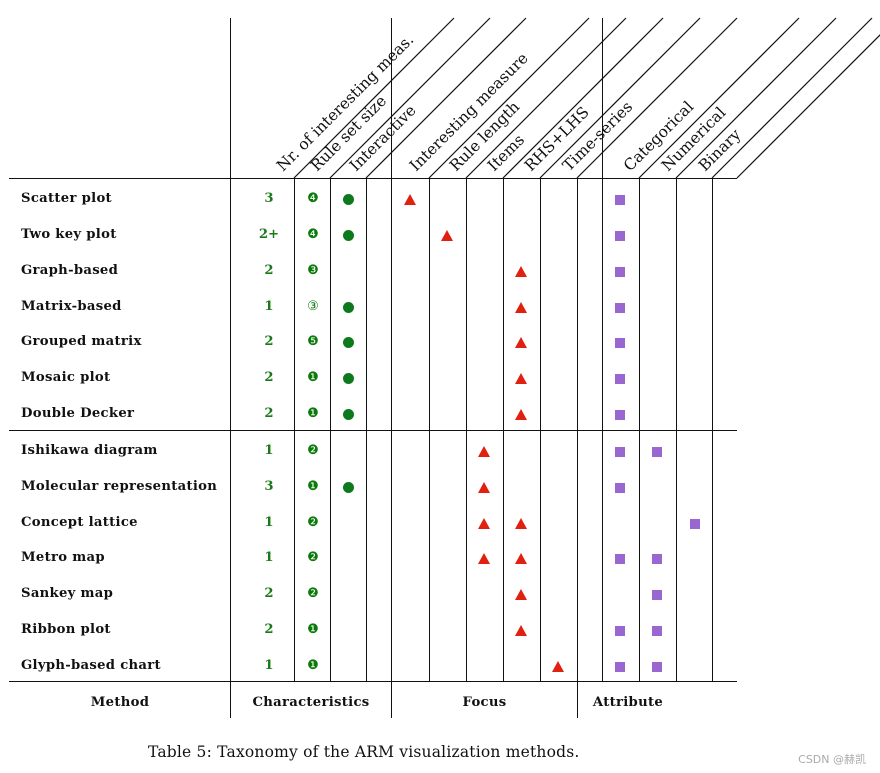  What do you see at coordinates (373, 682) in the screenshot?
I see `footer-rule` at bounding box center [373, 682].